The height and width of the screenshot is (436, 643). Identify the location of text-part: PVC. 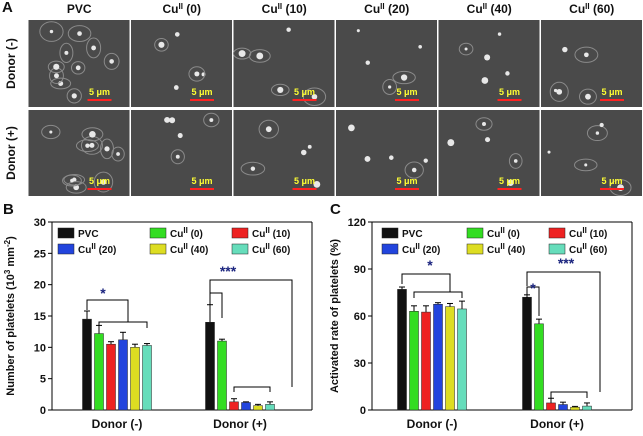
(88, 234).